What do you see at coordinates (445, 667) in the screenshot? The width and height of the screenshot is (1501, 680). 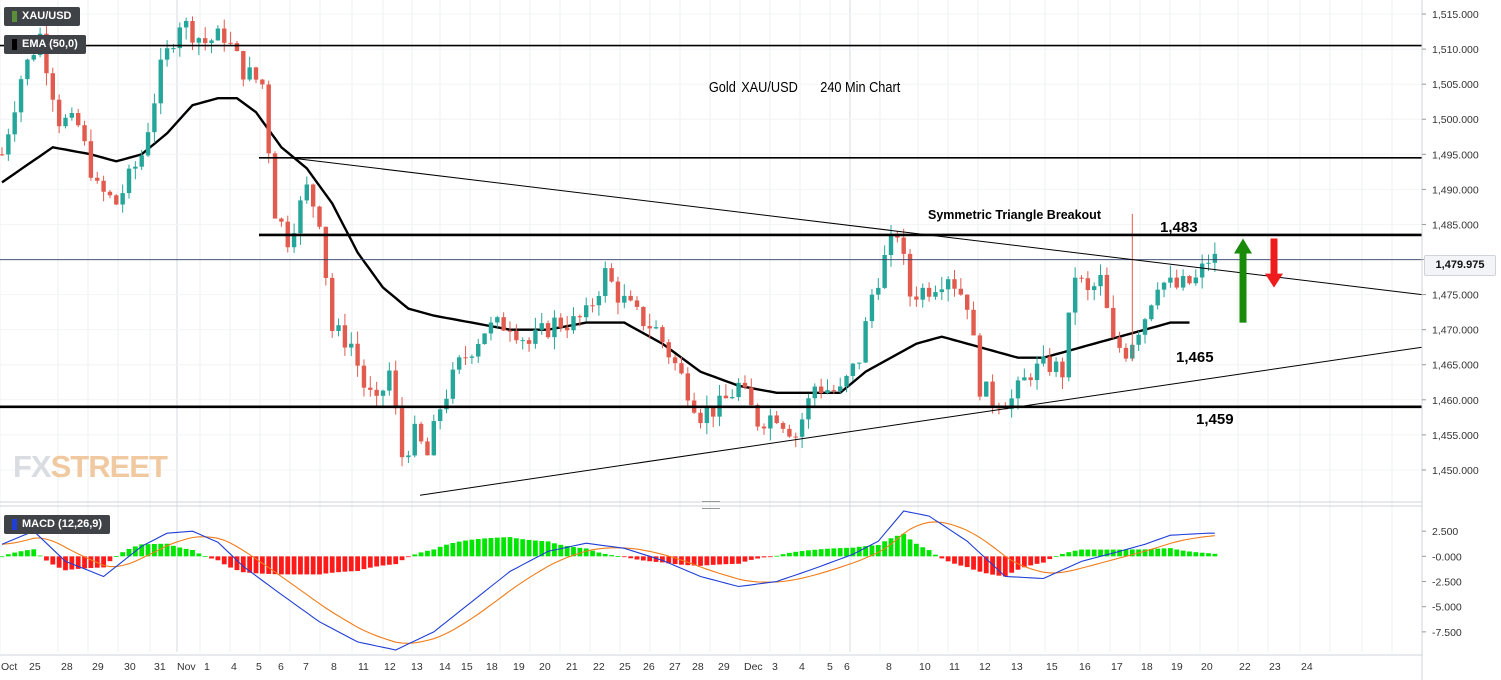 I see `time-tick-label: 14` at bounding box center [445, 667].